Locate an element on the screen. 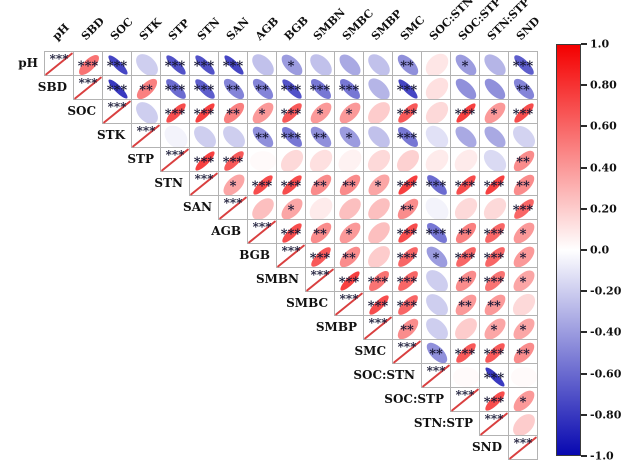  row-label-SMBN: SMBN is located at coordinates (277, 279).